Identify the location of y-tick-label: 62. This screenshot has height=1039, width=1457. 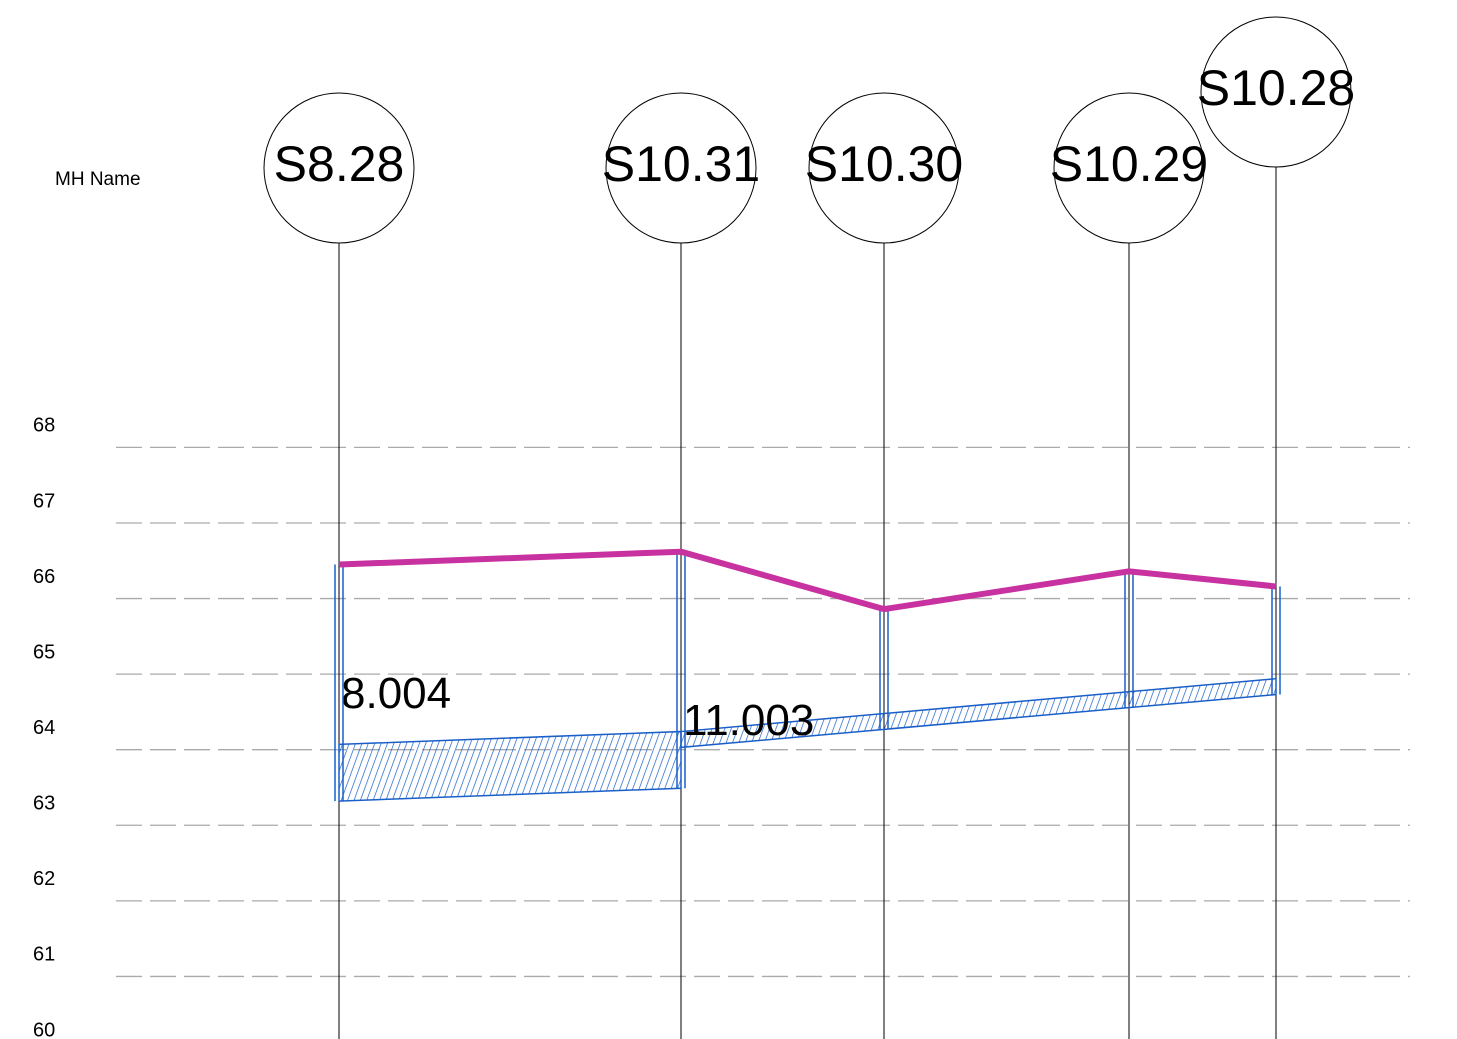
(44, 879).